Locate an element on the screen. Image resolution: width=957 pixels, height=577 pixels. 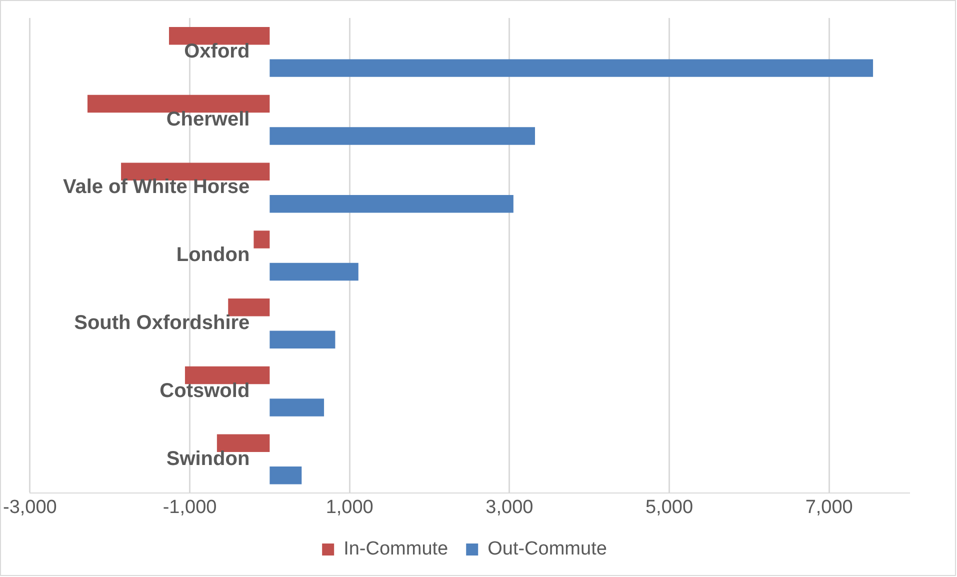
legend-label: In-Commute is located at coordinates (396, 549).